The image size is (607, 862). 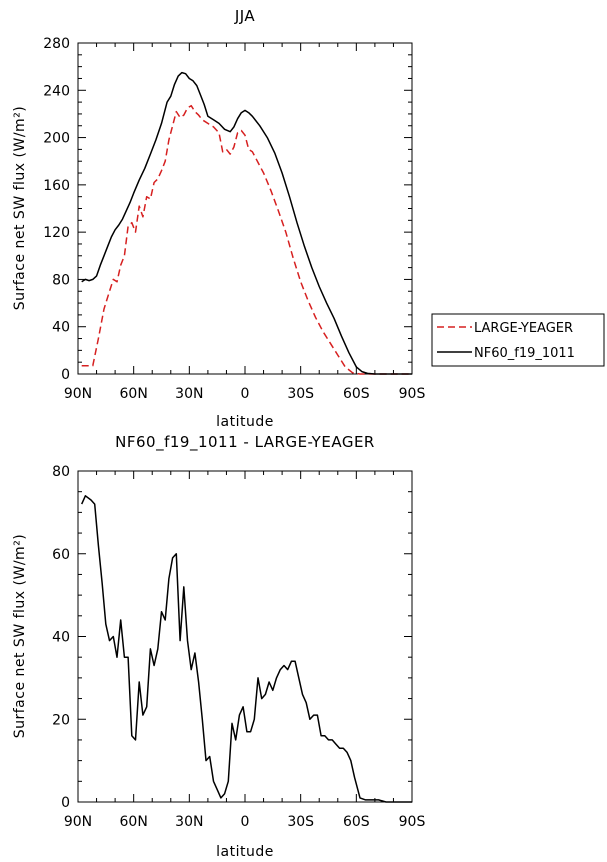 I want to click on top-y-axis-label: Surface net SW flux (W/m²), so click(x=20, y=208).